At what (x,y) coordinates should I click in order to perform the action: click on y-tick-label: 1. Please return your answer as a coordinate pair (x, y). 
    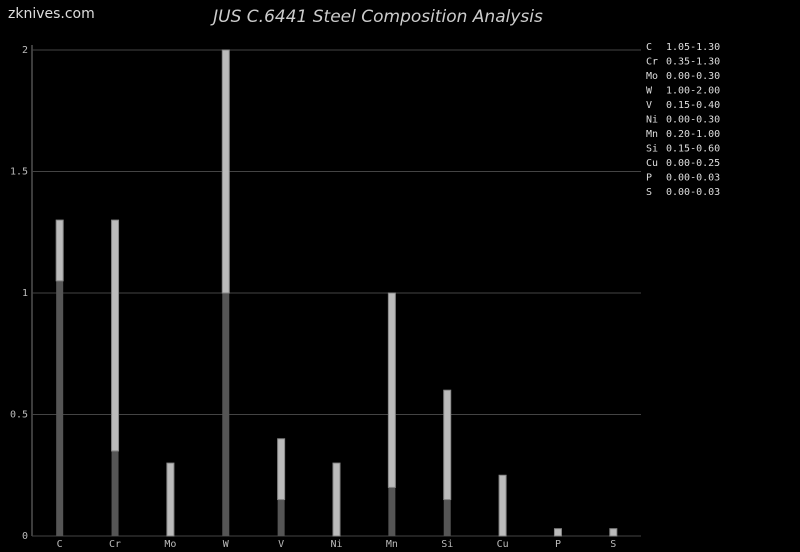
    Looking at the image, I should click on (25, 293).